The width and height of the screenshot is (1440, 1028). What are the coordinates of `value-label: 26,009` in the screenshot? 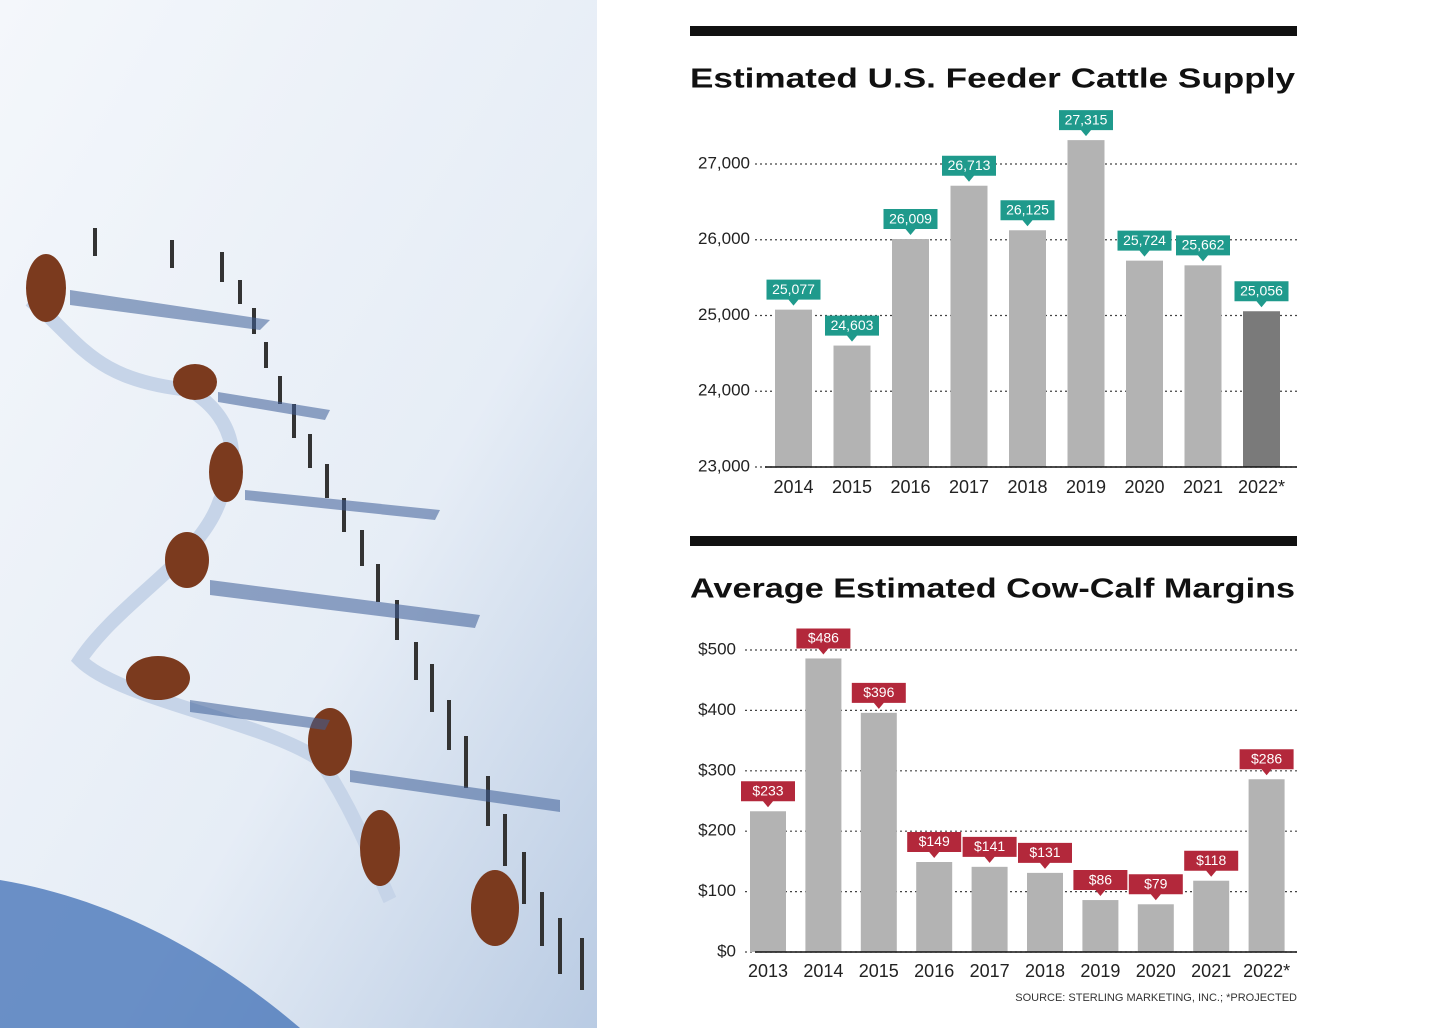 It's located at (910, 218).